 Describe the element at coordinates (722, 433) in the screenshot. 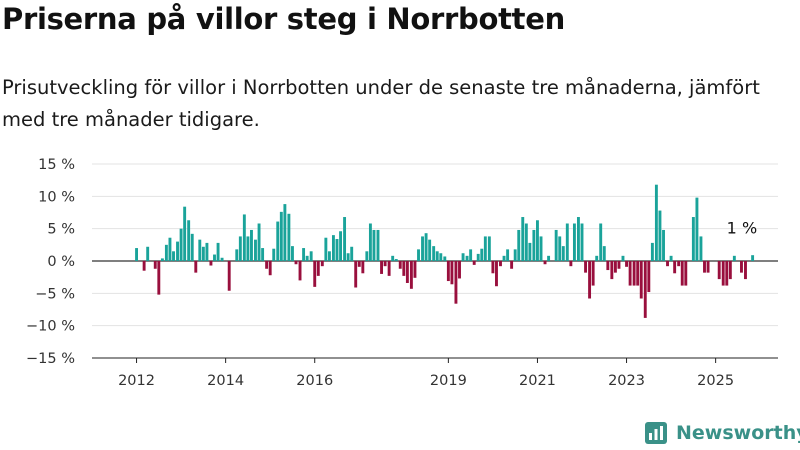

I see `newsworthy-logo: Newsworthy` at that location.